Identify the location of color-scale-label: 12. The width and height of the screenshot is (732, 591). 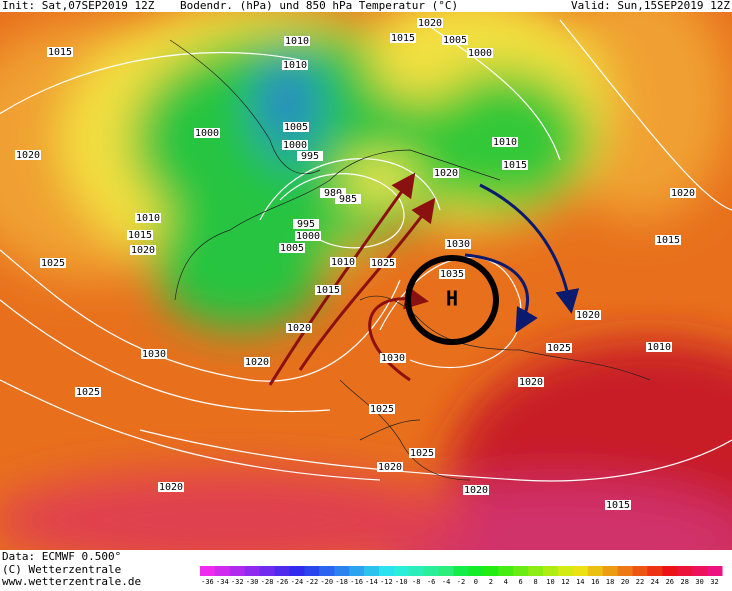
(565, 582).